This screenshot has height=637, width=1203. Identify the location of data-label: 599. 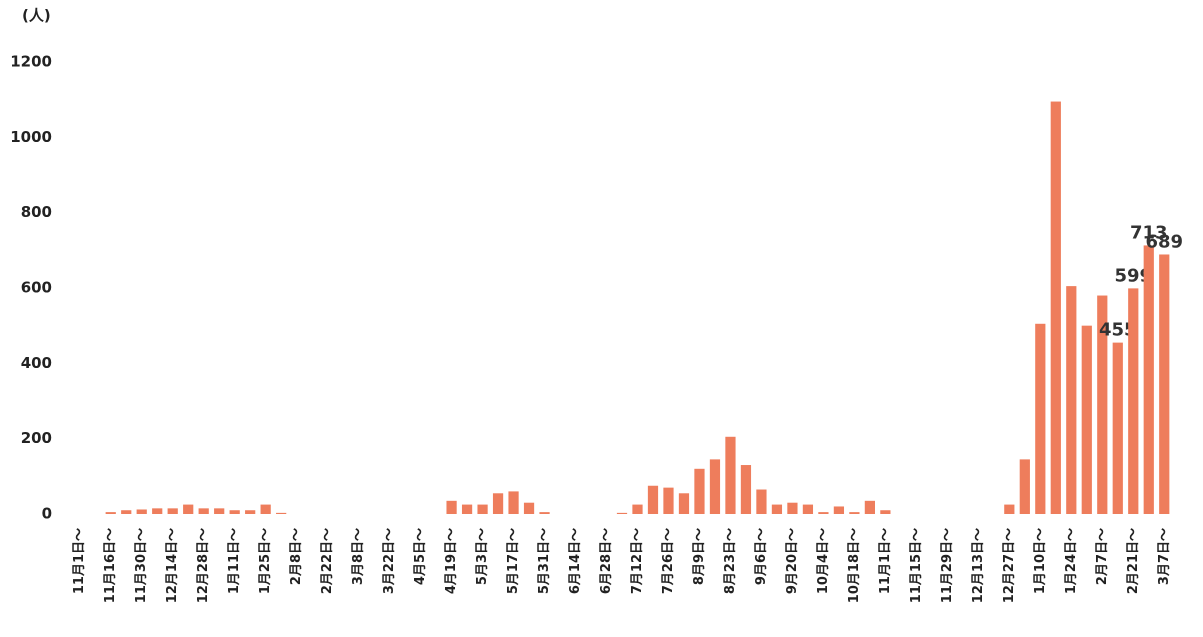
(1133, 275).